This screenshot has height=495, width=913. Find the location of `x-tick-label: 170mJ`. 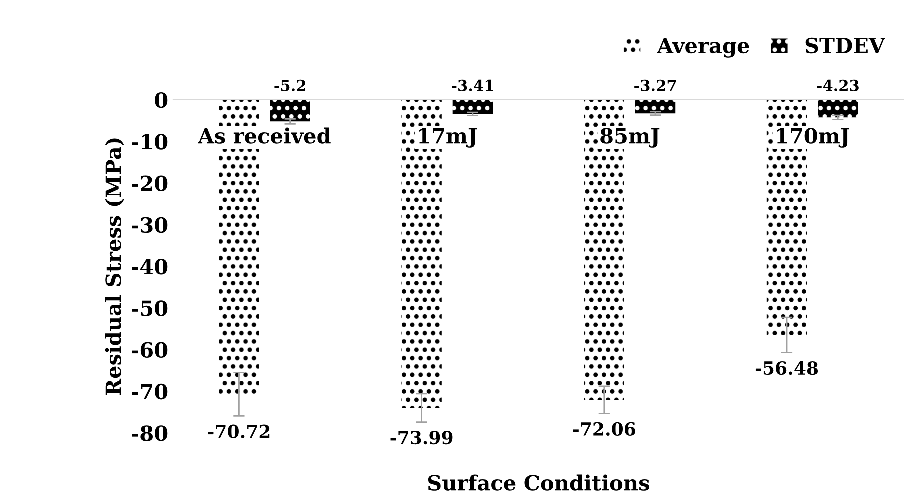

x-tick-label: 170mJ is located at coordinates (813, 138).